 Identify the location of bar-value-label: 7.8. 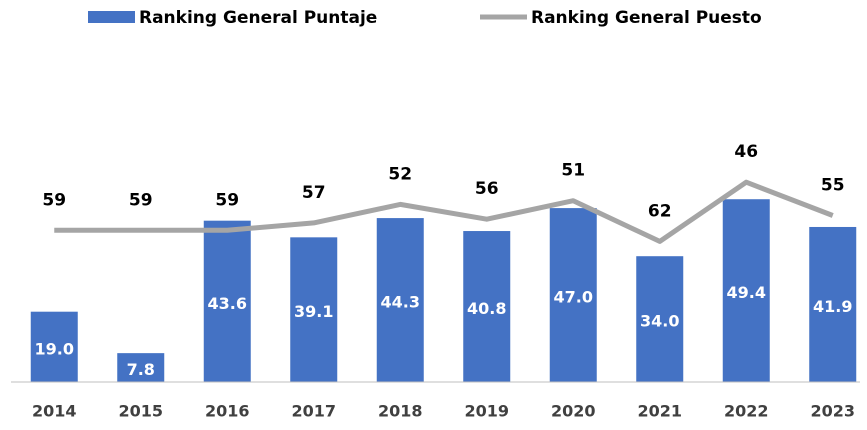
(141, 369).